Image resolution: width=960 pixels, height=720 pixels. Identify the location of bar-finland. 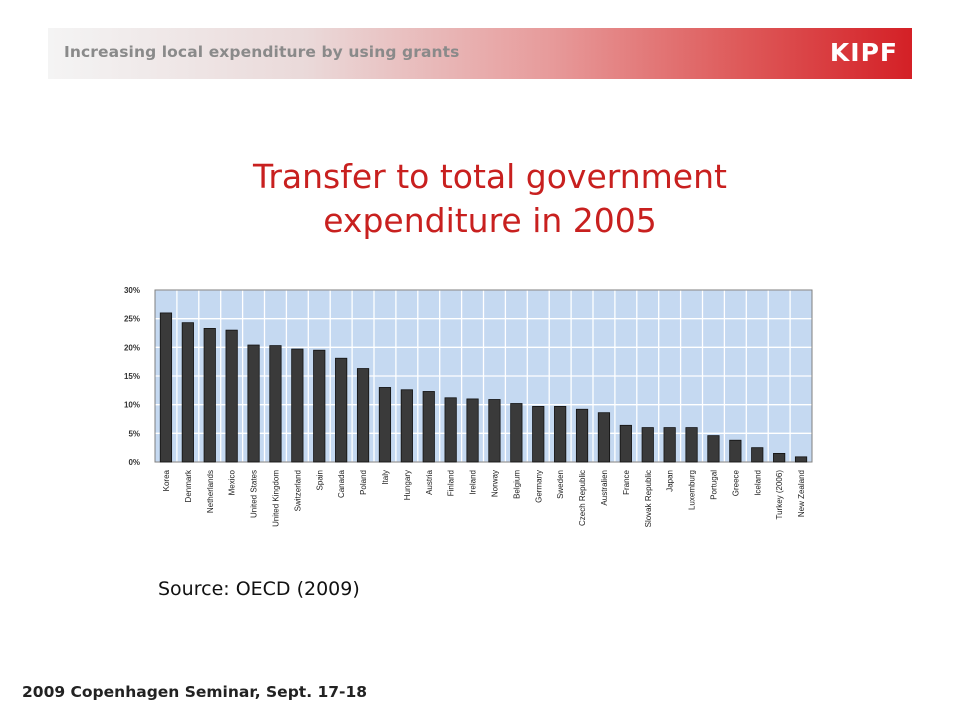
(450, 430).